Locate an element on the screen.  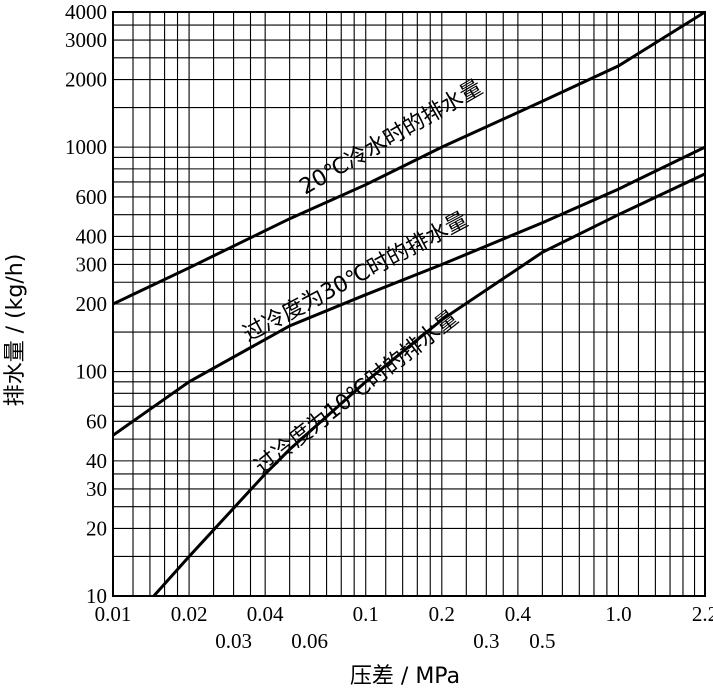
y-tick-label: 1000 is located at coordinates (86, 147).